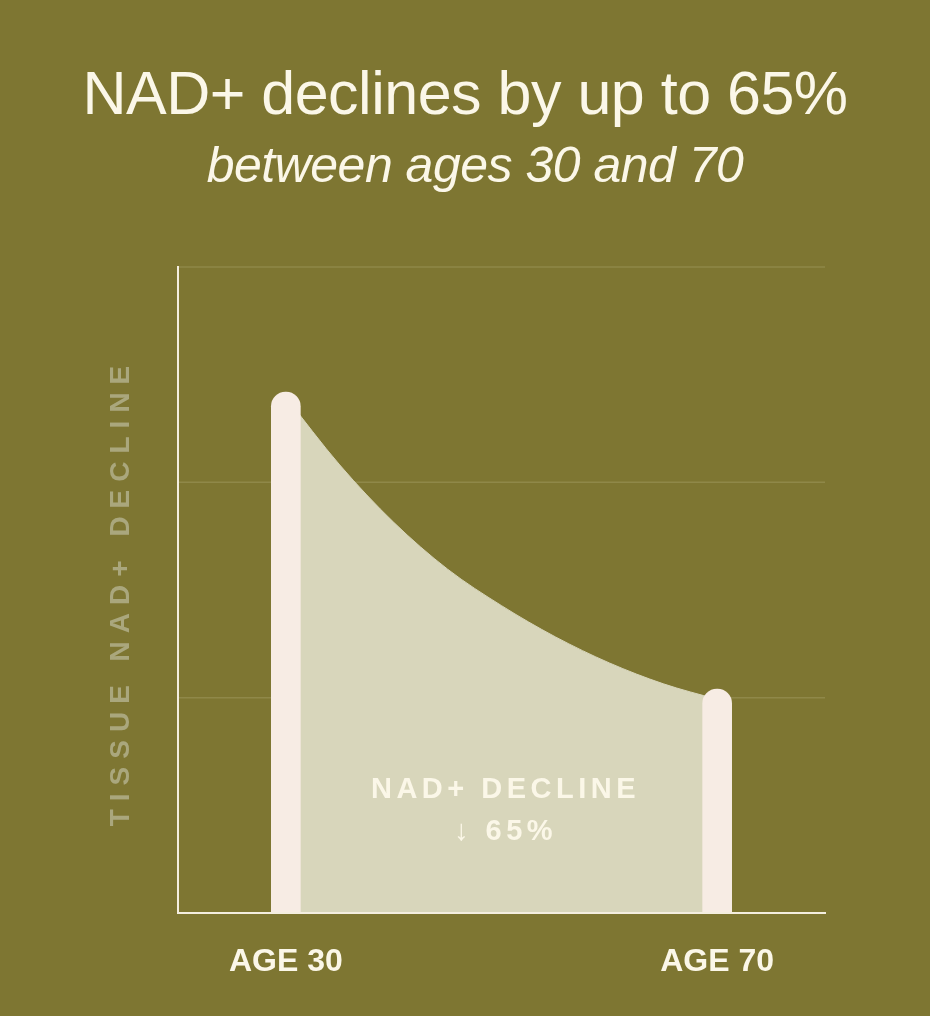  I want to click on x-tick-label: AGE 70, so click(717, 960).